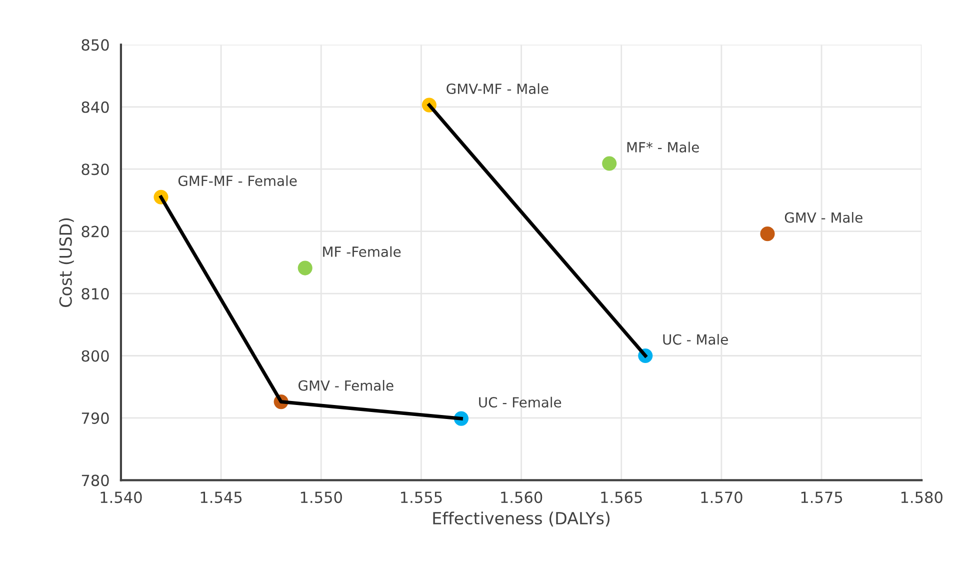 Image resolution: width=960 pixels, height=573 pixels. What do you see at coordinates (95, 232) in the screenshot?
I see `y-tick-label: 820` at bounding box center [95, 232].